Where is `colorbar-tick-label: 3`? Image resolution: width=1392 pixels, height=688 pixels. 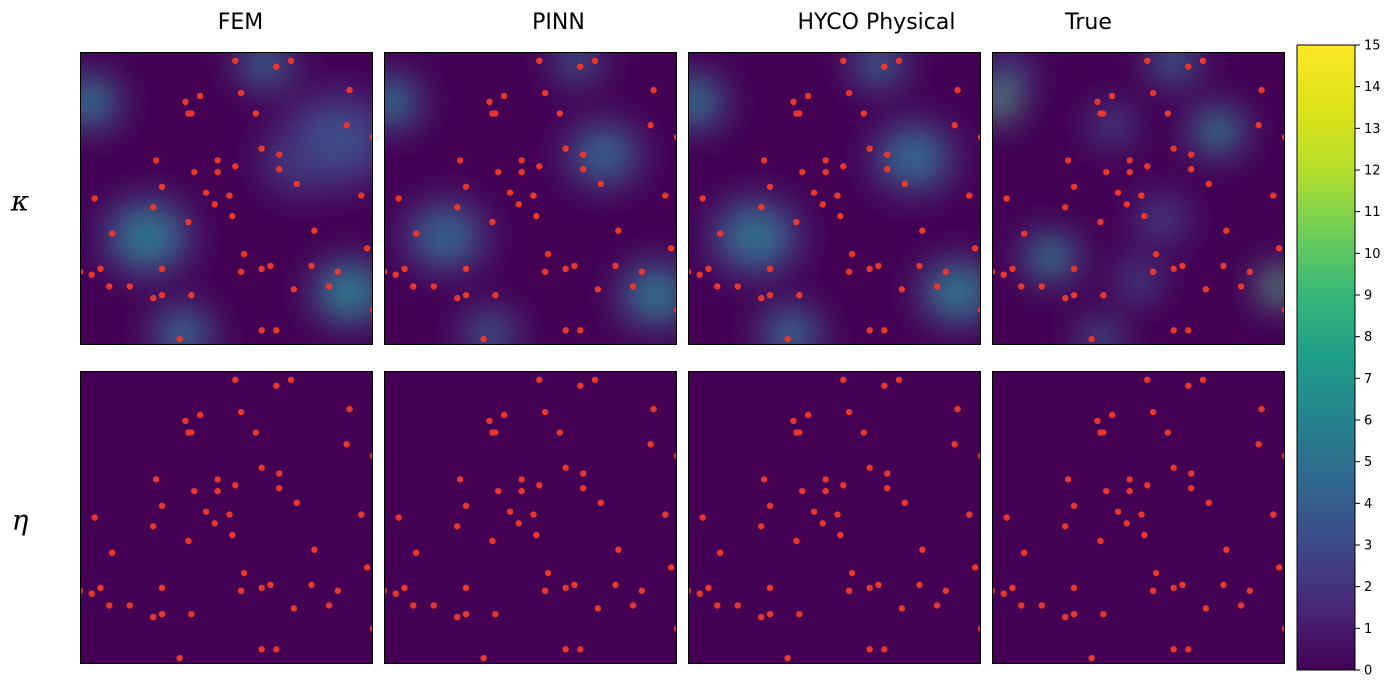
colorbar-tick-label: 3 is located at coordinates (1368, 546).